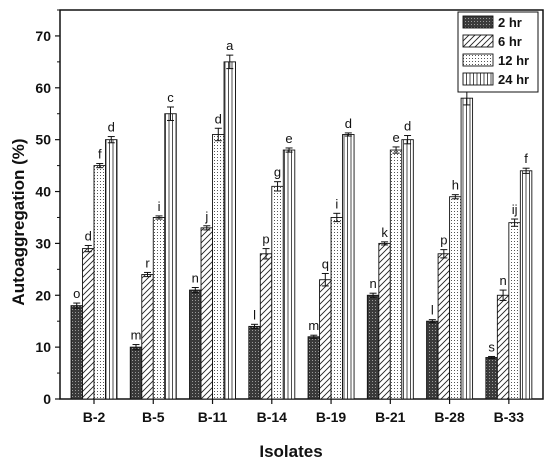  What do you see at coordinates (147, 262) in the screenshot?
I see `significance-letter: r` at bounding box center [147, 262].